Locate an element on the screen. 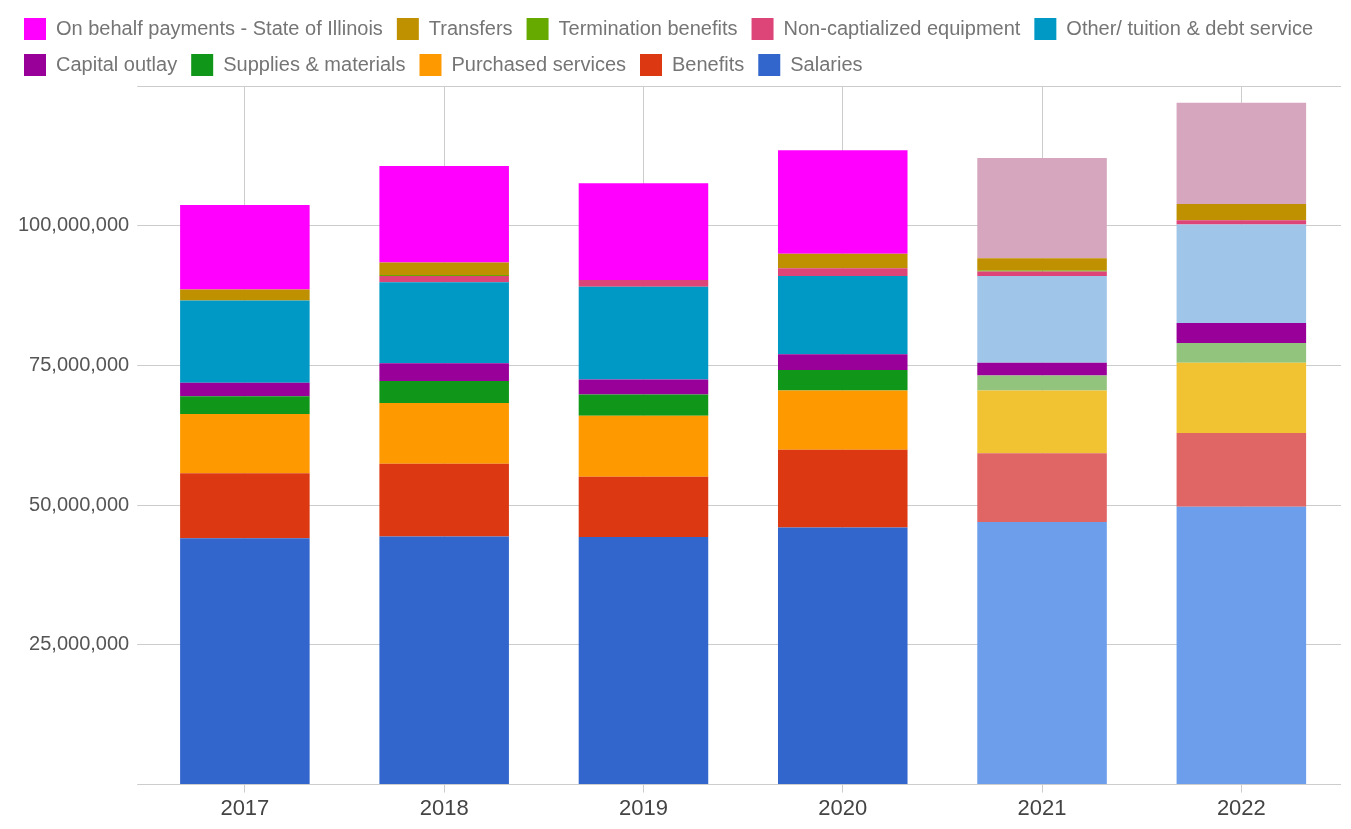  legend-label: Non-captialized equipment is located at coordinates (902, 27).